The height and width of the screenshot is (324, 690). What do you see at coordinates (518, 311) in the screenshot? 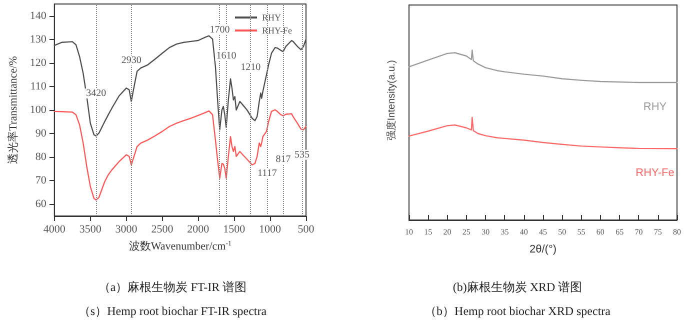
I see `text: （b）Hemp root biochar XRD spectra` at bounding box center [518, 311].